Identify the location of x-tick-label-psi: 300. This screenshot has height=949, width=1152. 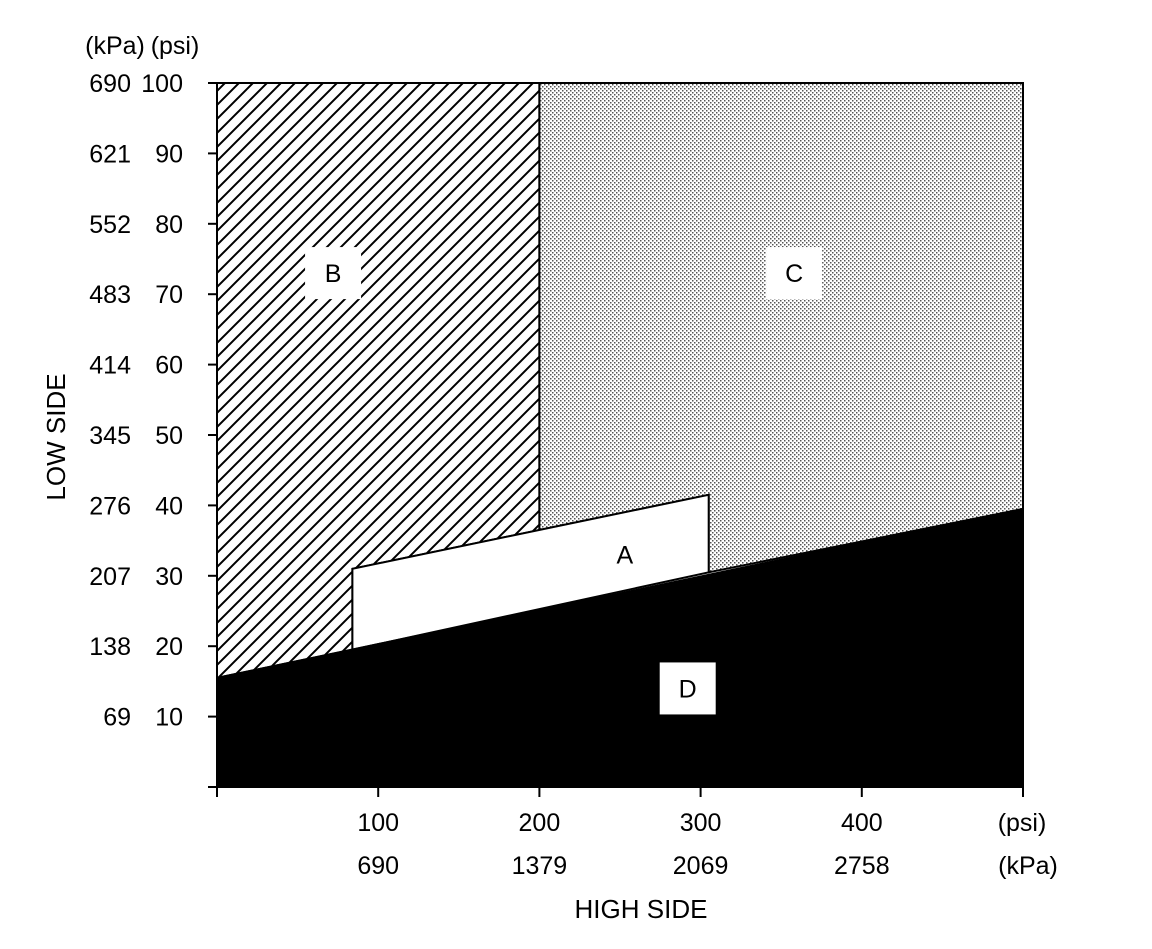
(701, 823).